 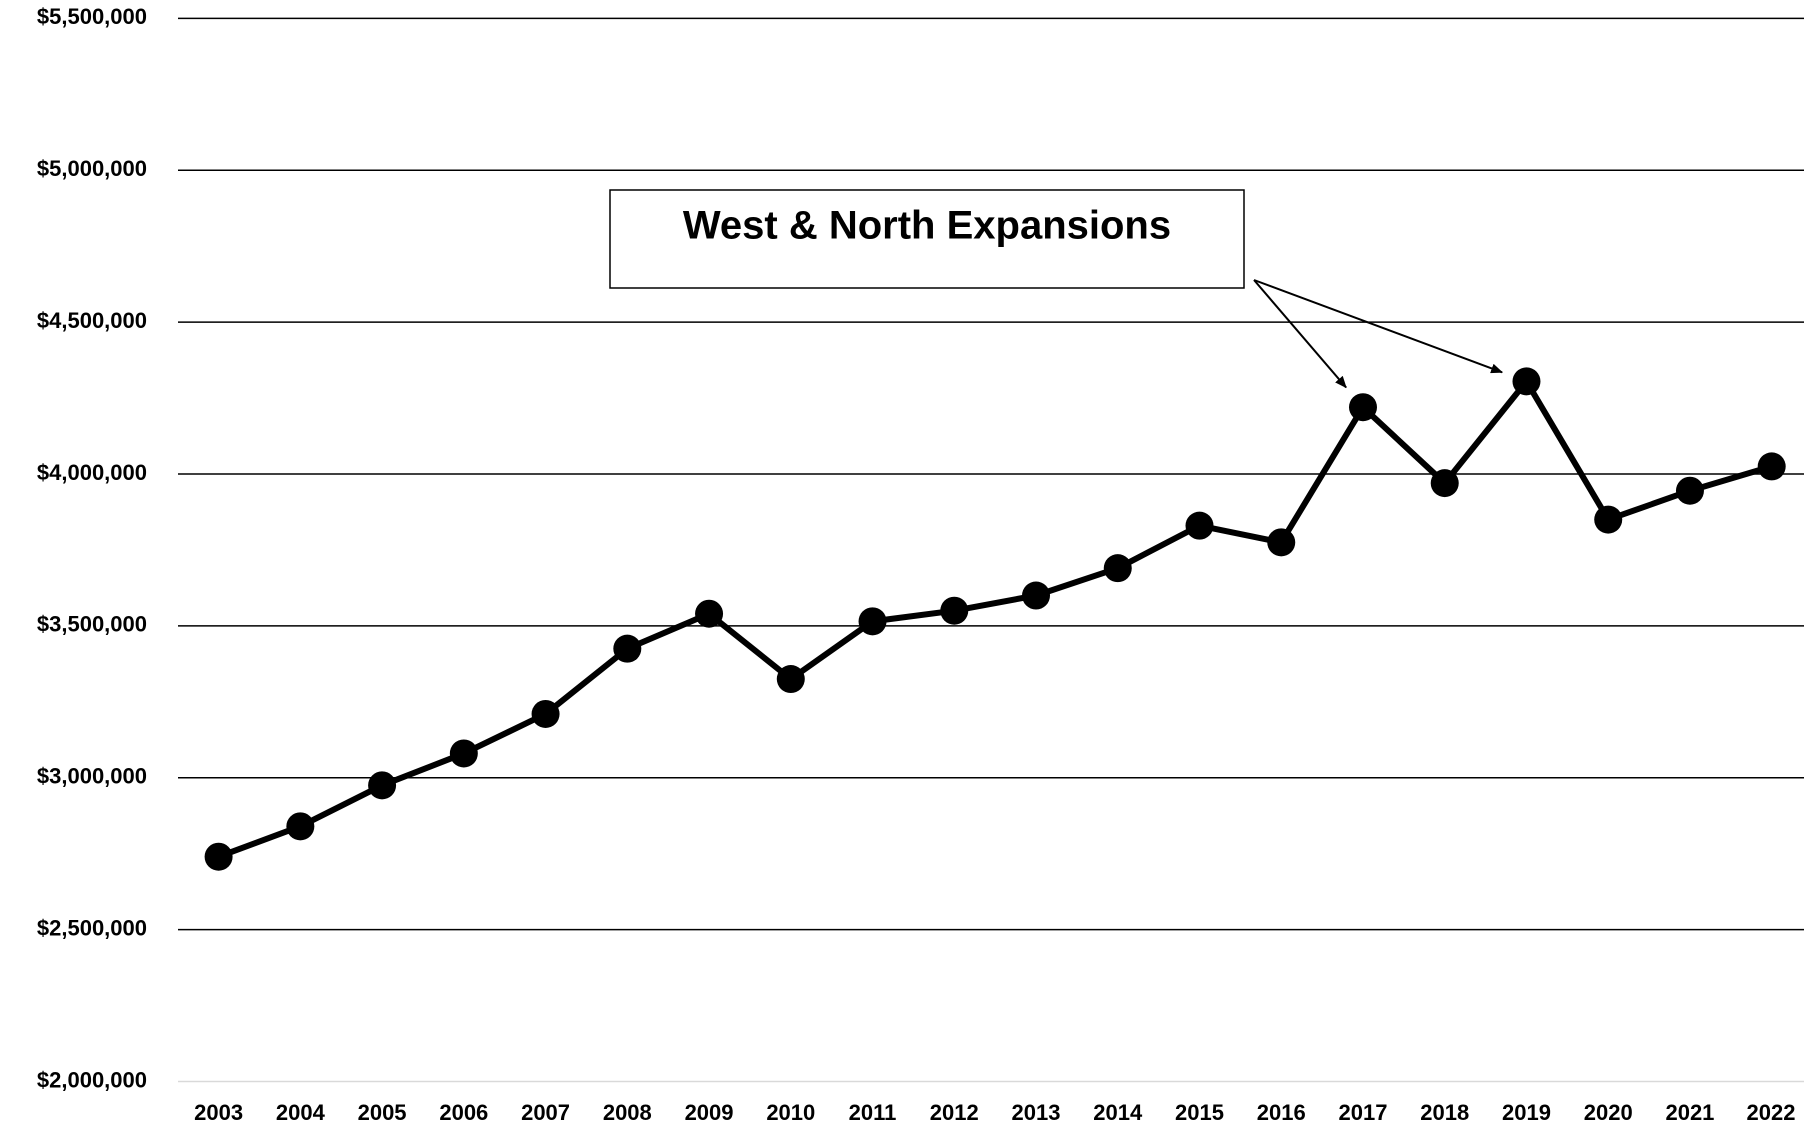 What do you see at coordinates (301, 1112) in the screenshot?
I see `x-tick-label: 2004` at bounding box center [301, 1112].